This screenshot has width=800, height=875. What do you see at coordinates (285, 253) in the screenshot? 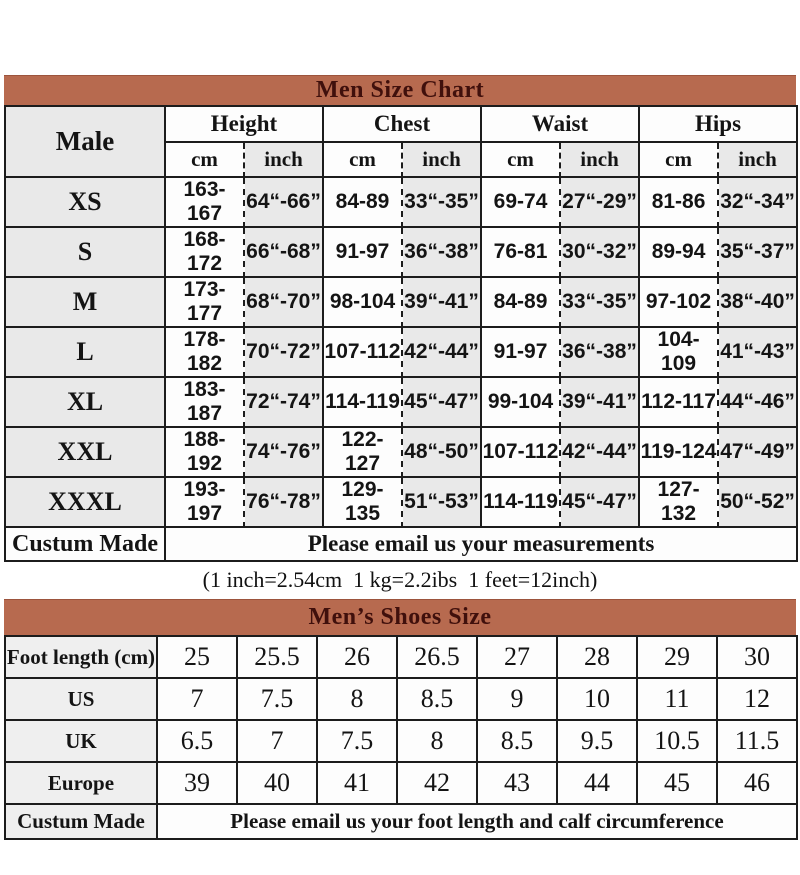
I see `cell-height-inch: 66“-68”` at bounding box center [285, 253].